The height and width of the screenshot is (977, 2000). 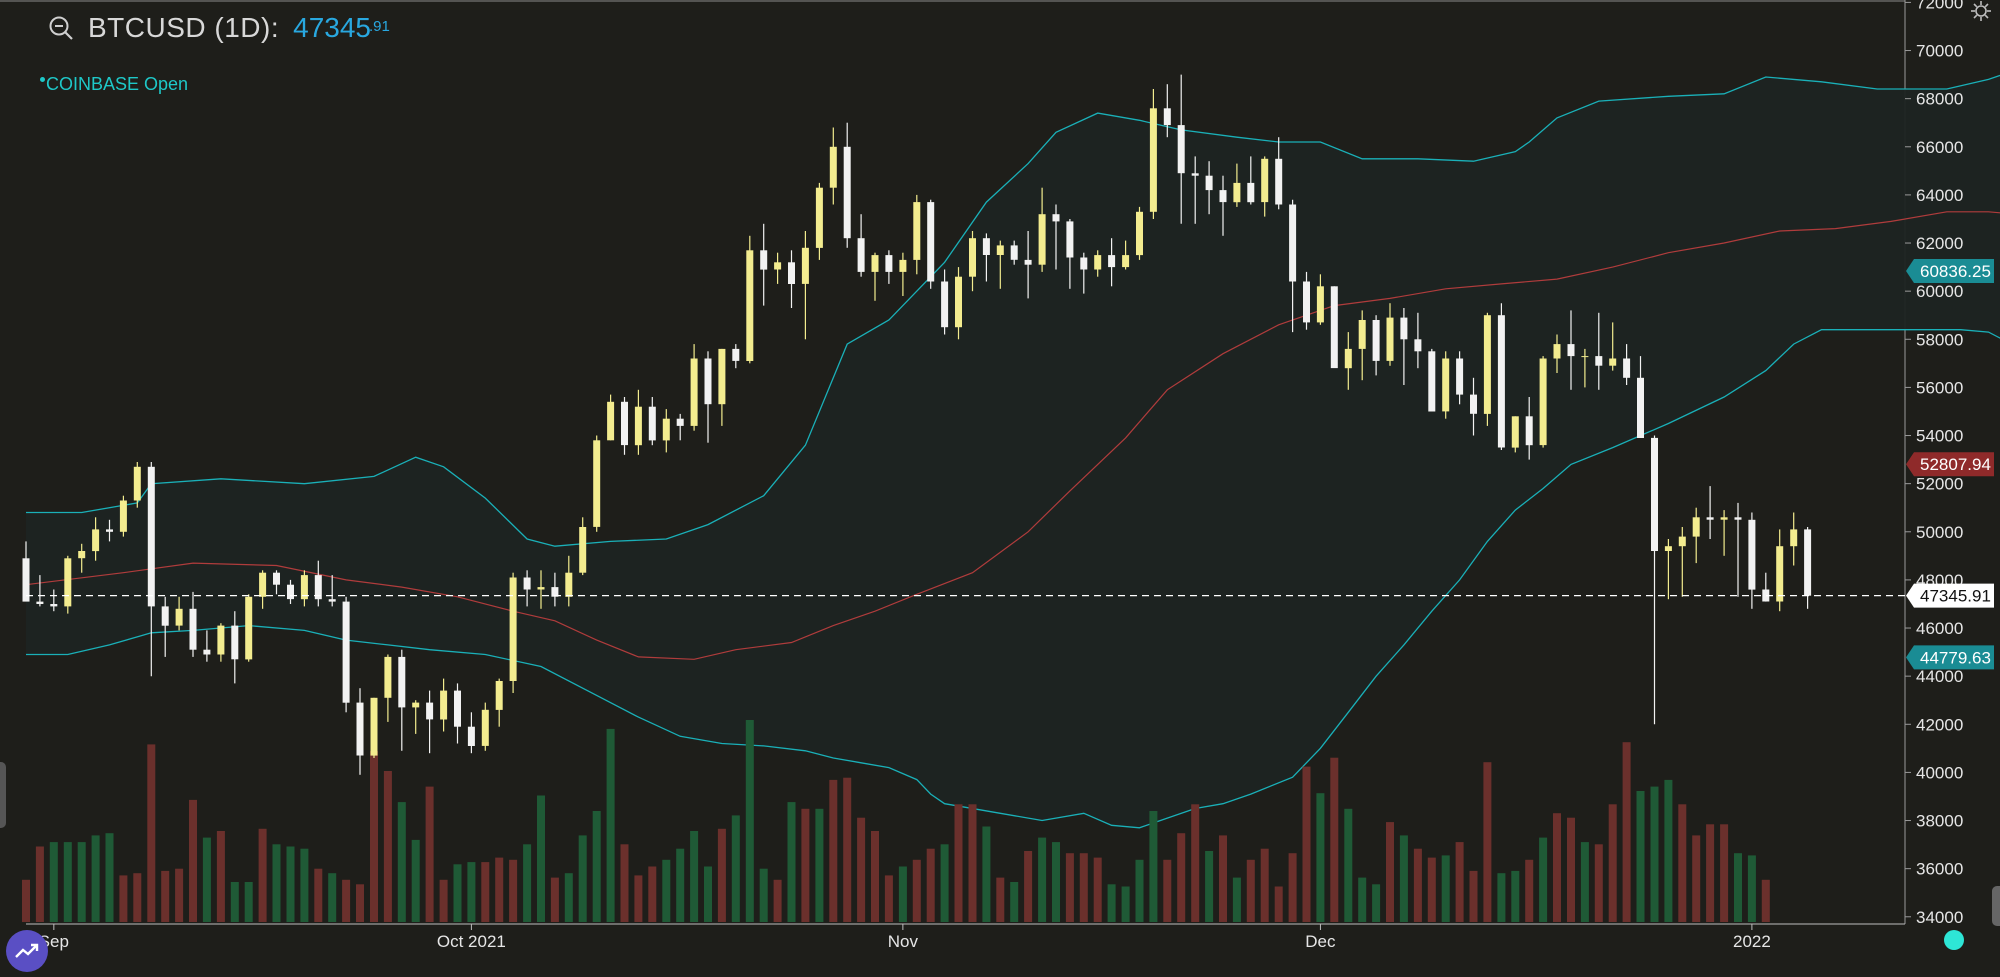 What do you see at coordinates (1752, 941) in the screenshot?
I see `time-tick-label: 2022` at bounding box center [1752, 941].